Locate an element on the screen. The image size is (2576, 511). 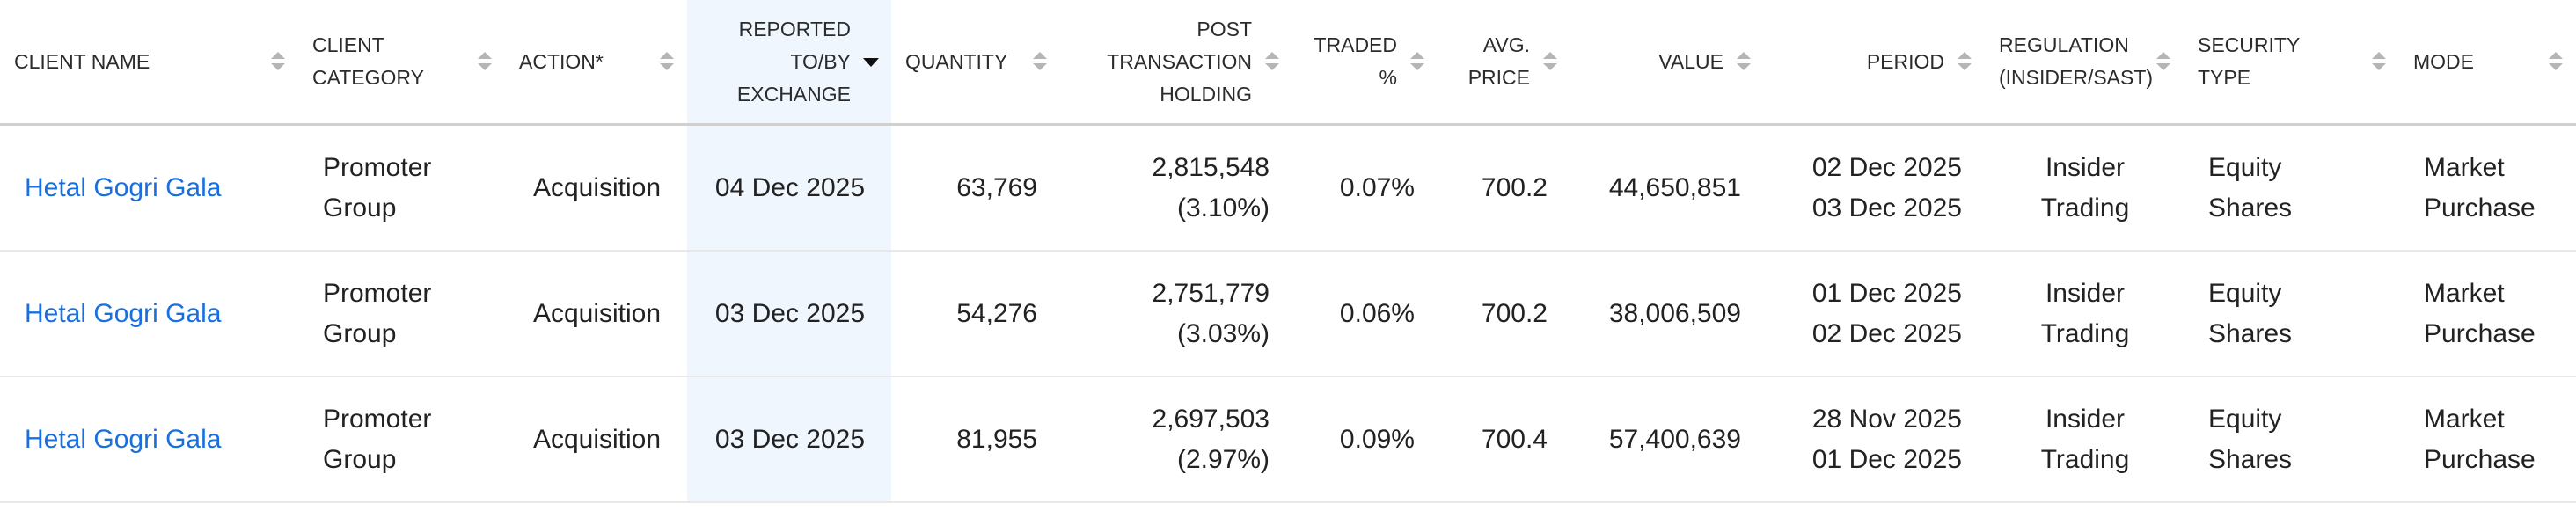
header-text: (INSIDER/SAST) is located at coordinates (2076, 77).